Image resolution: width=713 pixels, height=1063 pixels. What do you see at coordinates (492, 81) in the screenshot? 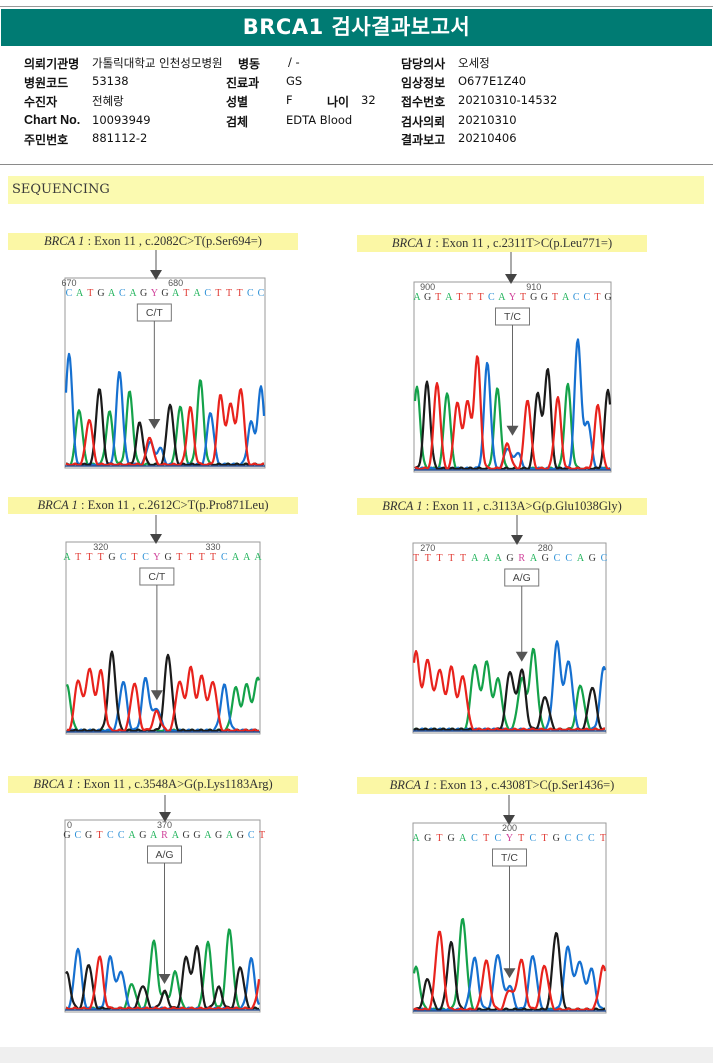
I see `info-value: O677E1Z40` at bounding box center [492, 81].